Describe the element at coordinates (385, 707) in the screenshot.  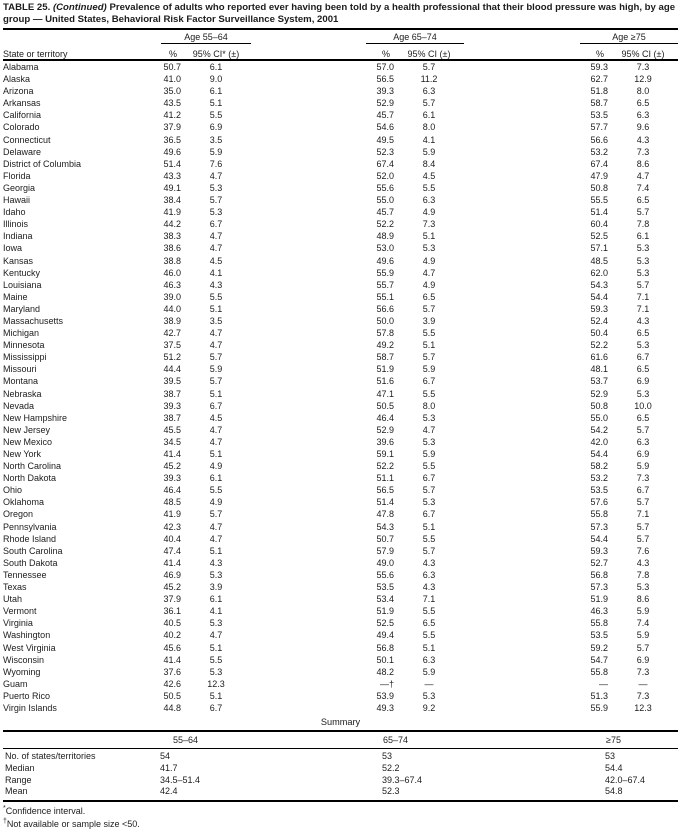
I see `pct-cell: 49.3` at that location.